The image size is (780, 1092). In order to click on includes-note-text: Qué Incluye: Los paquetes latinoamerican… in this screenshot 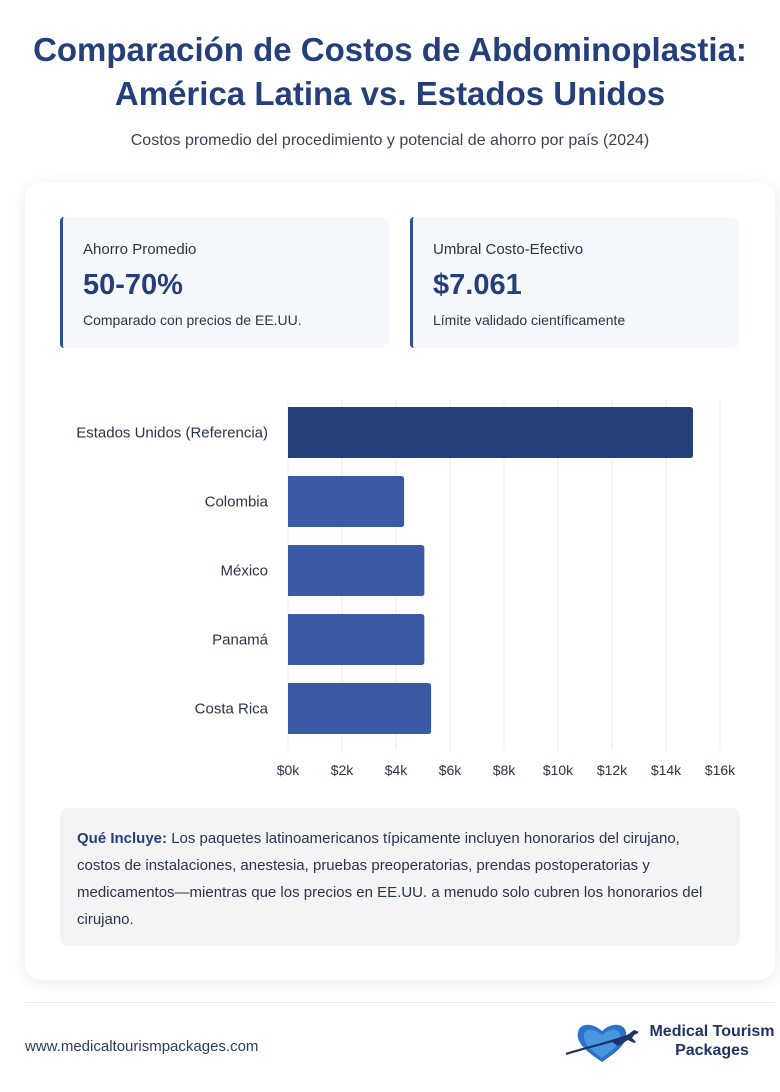, I will do `click(397, 879)`.